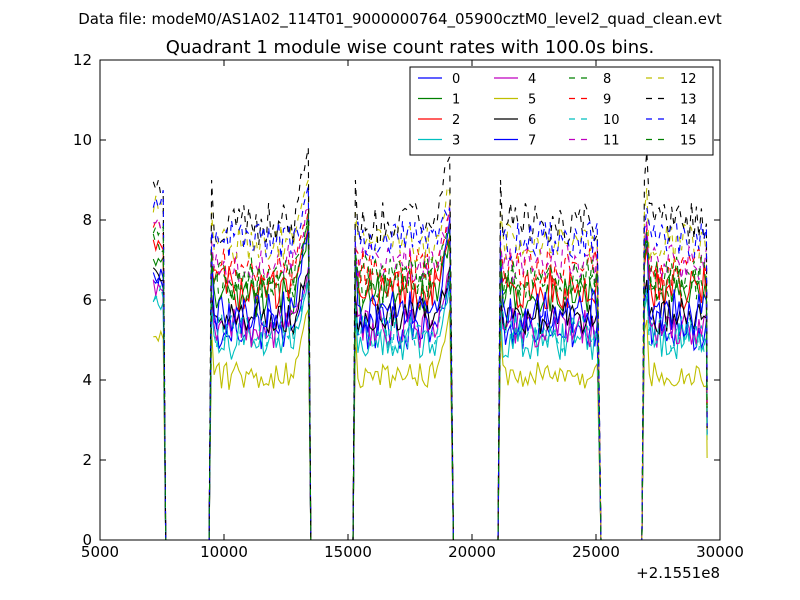  What do you see at coordinates (100, 552) in the screenshot?
I see `x-tick-label: 5000` at bounding box center [100, 552].